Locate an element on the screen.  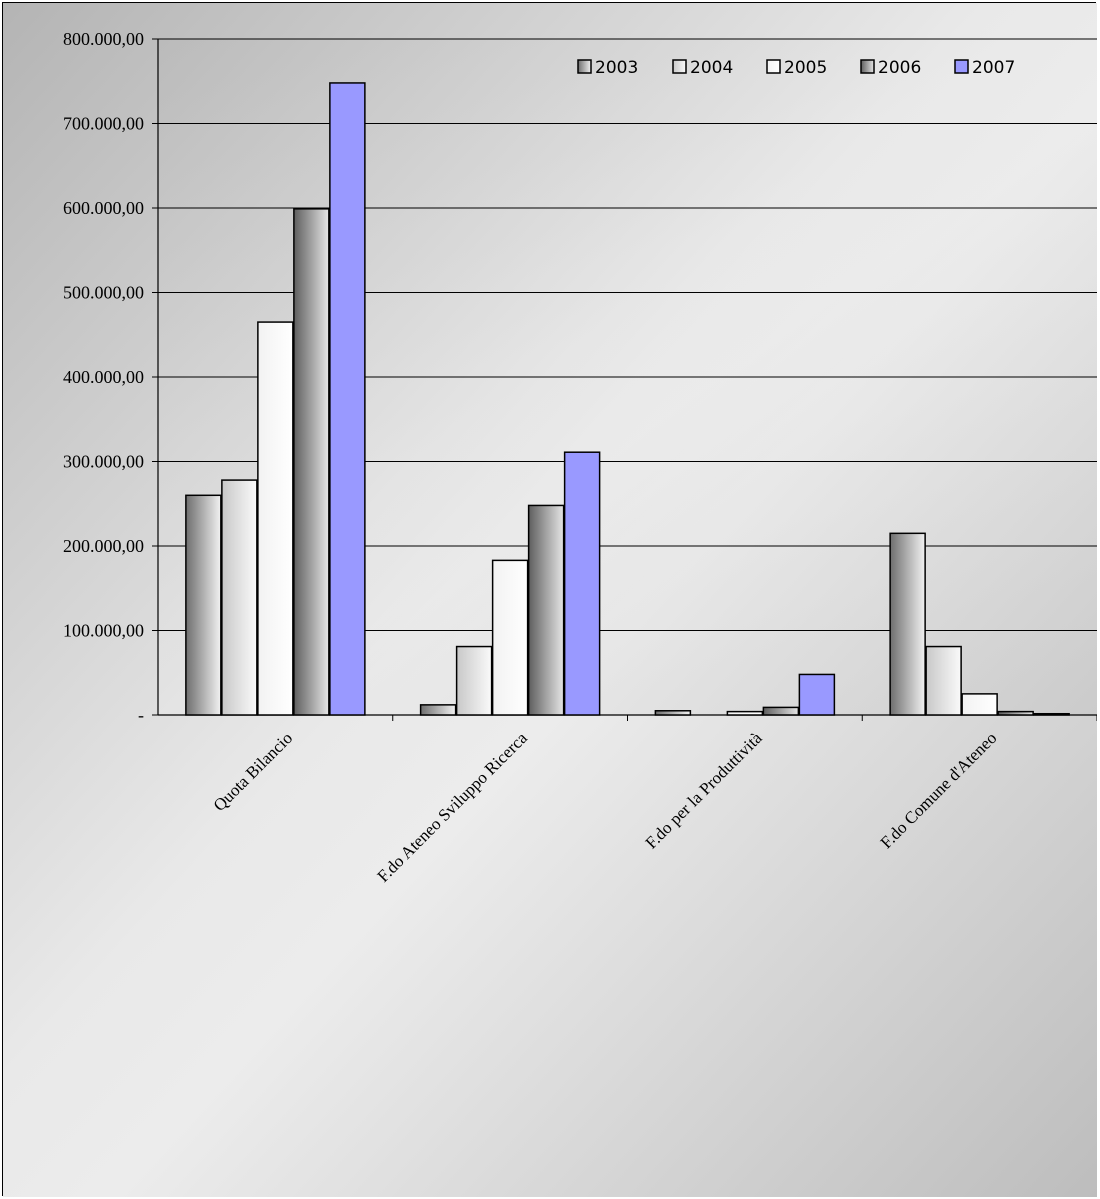
legend-swatch-2005 is located at coordinates (773, 66).